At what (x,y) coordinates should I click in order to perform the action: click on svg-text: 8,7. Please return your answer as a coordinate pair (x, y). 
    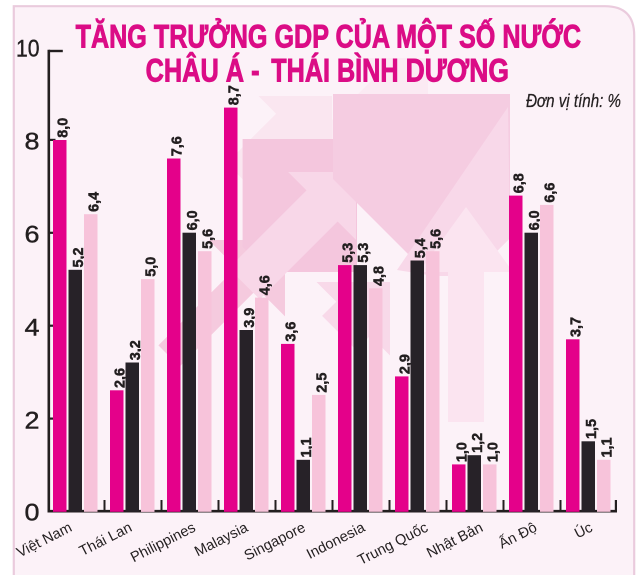
    Looking at the image, I should click on (233, 95).